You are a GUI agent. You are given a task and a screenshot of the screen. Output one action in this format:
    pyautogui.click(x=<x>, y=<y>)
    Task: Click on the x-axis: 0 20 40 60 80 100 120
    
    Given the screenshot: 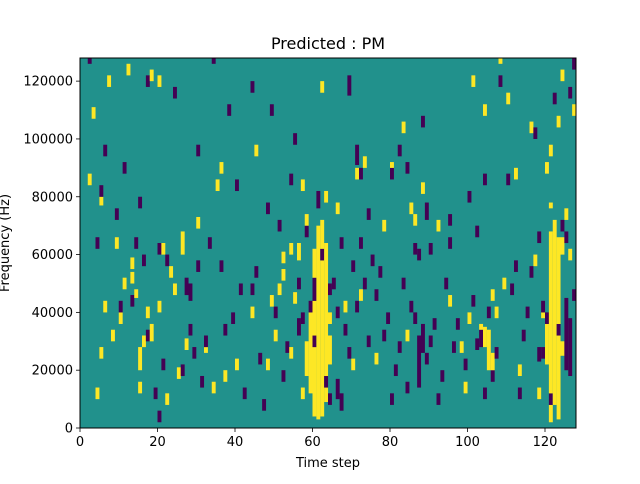 What is the action you would take?
    pyautogui.click(x=316, y=439)
    